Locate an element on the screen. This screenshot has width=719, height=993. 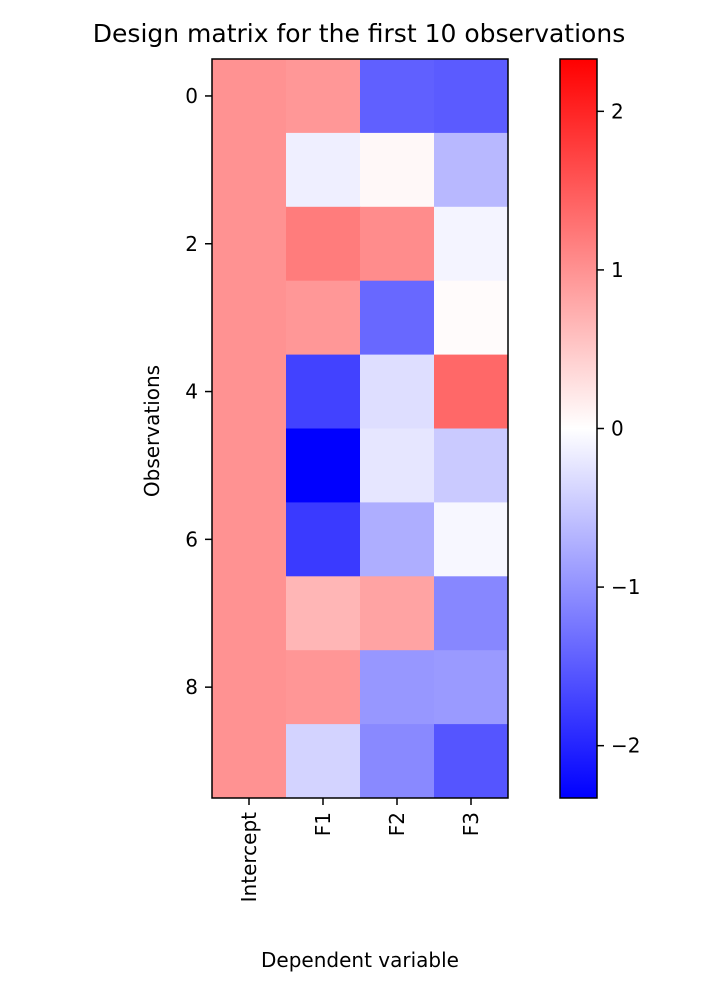
x-tick-label: Intercept is located at coordinates (249, 857).